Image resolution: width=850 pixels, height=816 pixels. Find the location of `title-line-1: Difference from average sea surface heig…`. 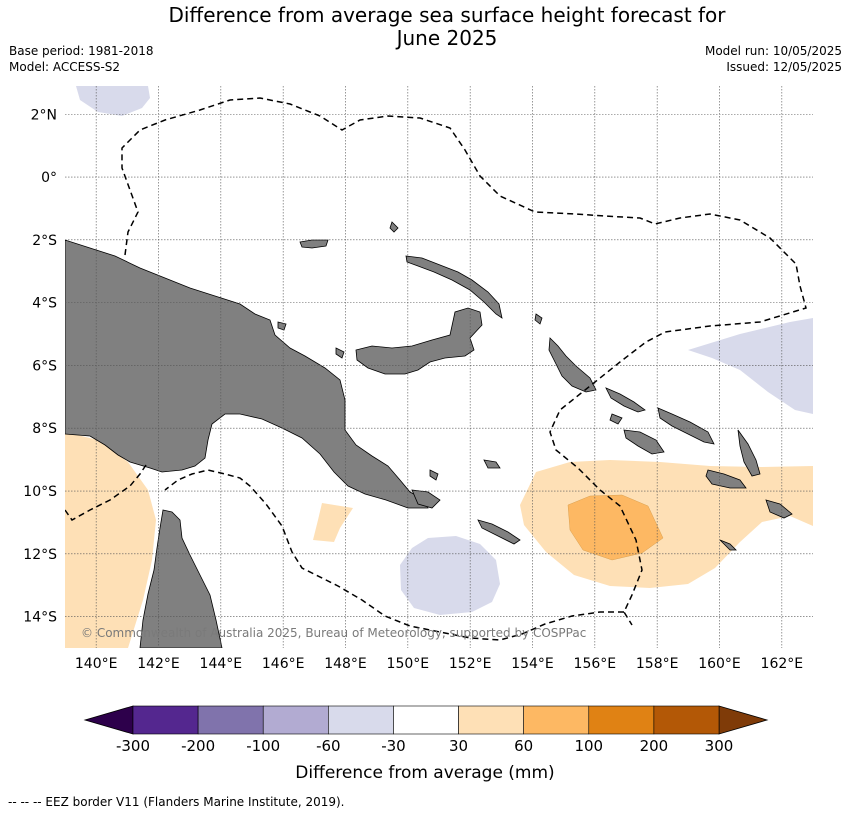

title-line-1: Difference from average sea surface heig… is located at coordinates (447, 15).